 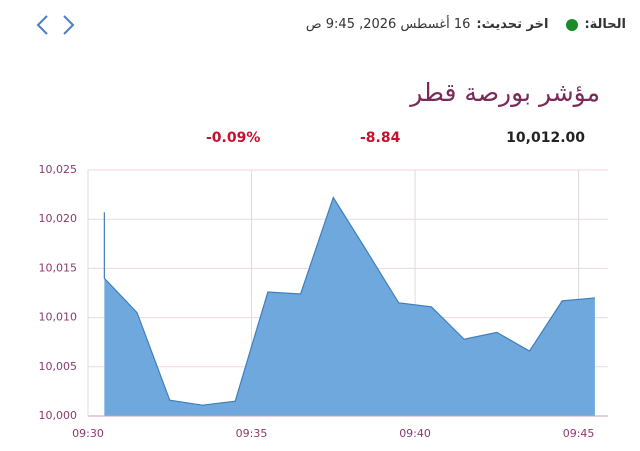 I want to click on change: -8.84, so click(x=380, y=138).